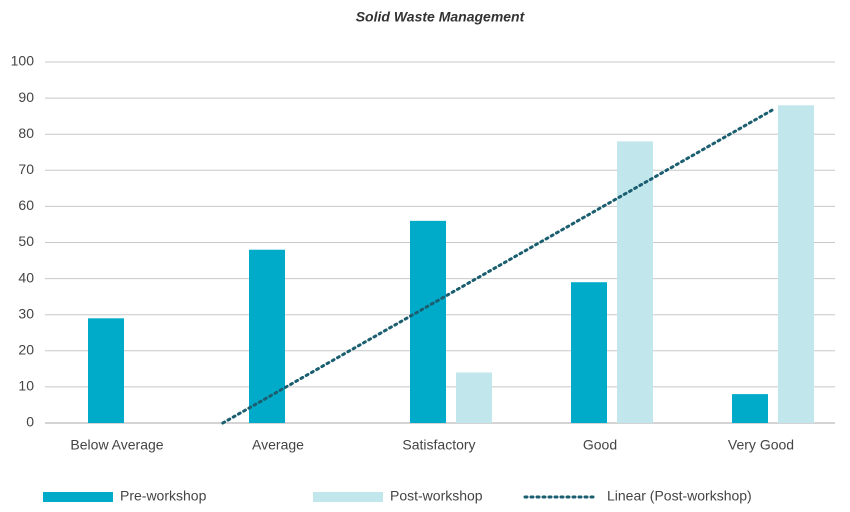 This screenshot has height=512, width=850. Describe the element at coordinates (30, 422) in the screenshot. I see `y-tick-label: 0` at that location.